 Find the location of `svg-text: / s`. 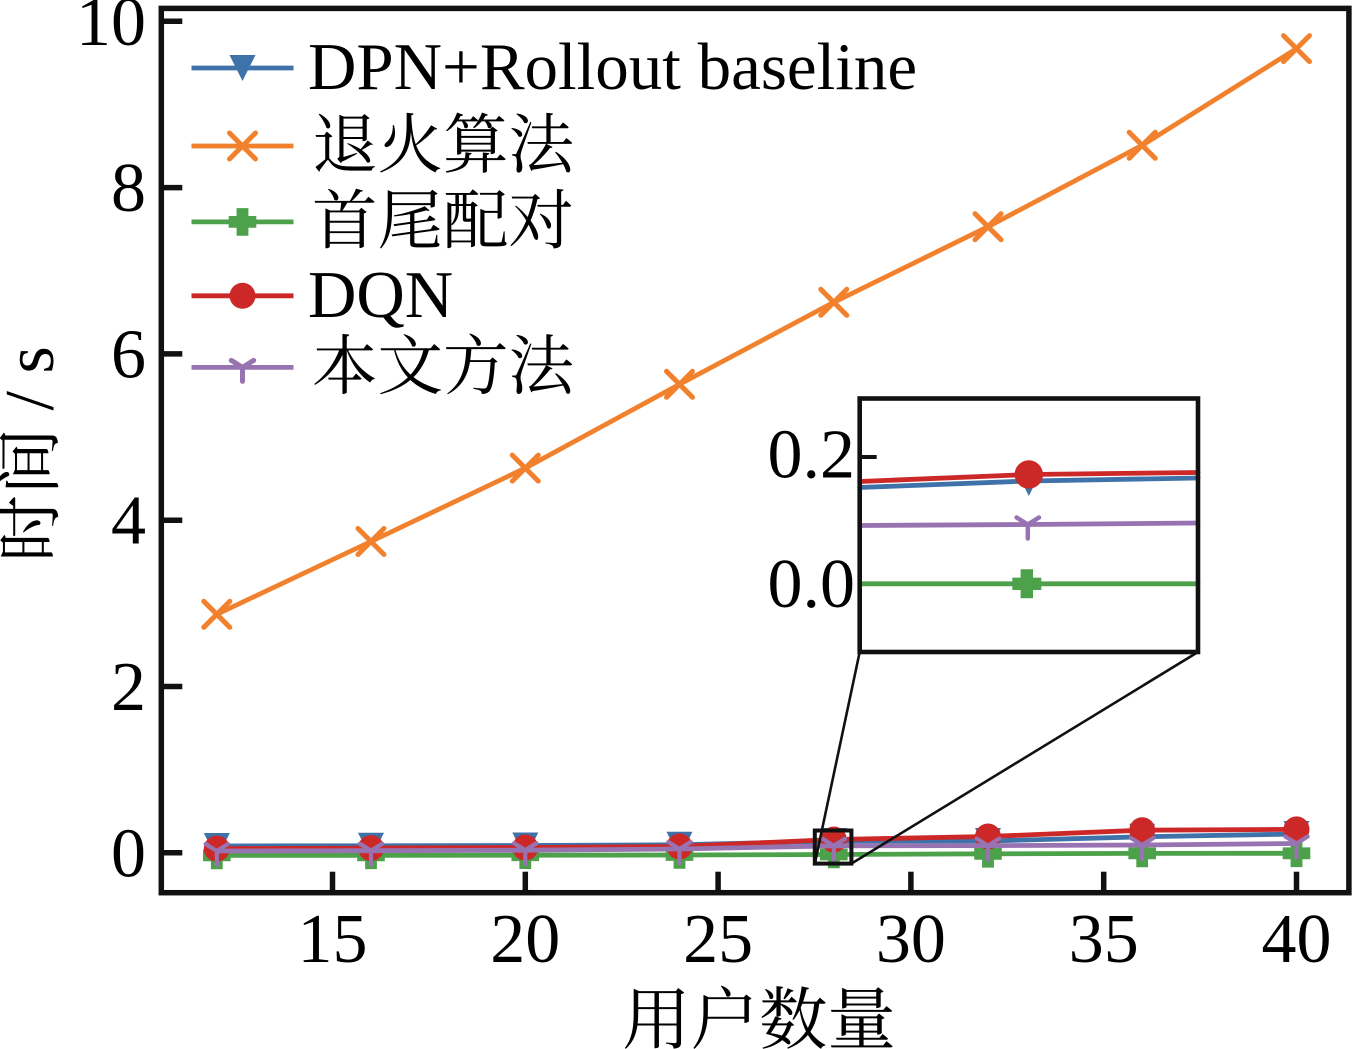

svg-text: / s is located at coordinates (34, 387).